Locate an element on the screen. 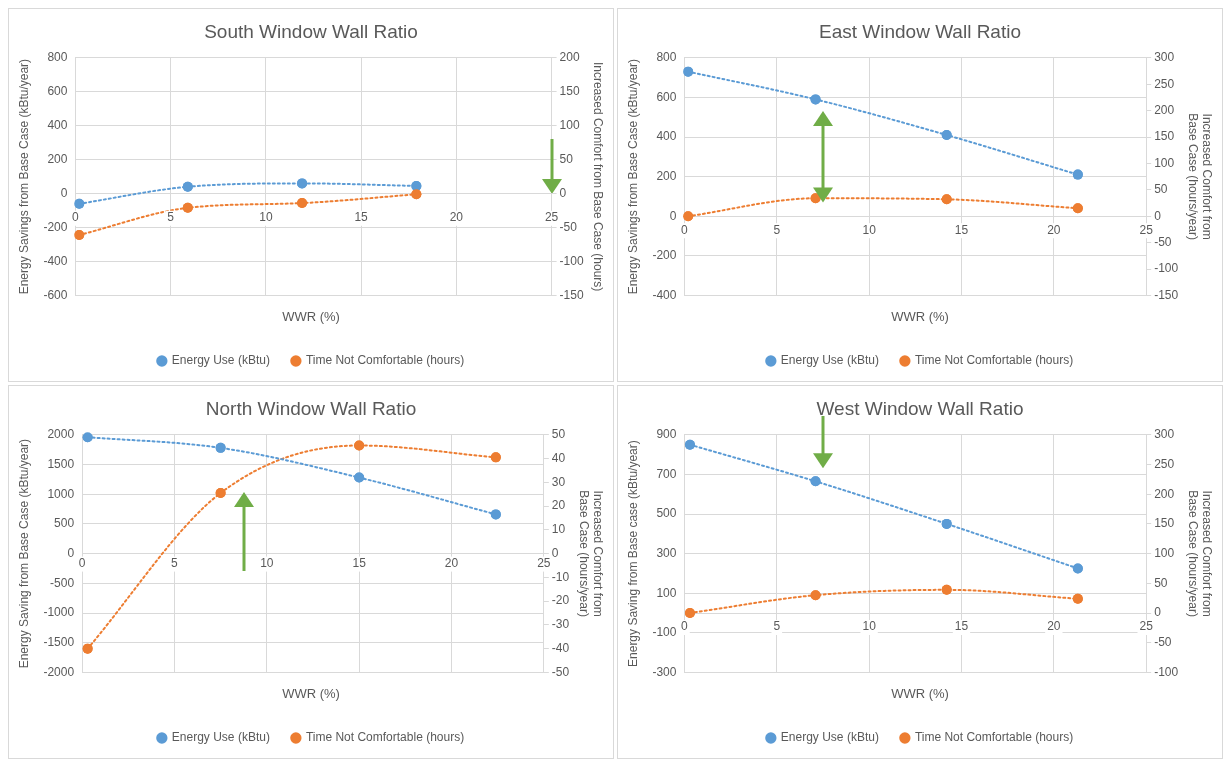 The width and height of the screenshot is (1231, 769). y2-tick-label: -150 is located at coordinates (1166, 294).